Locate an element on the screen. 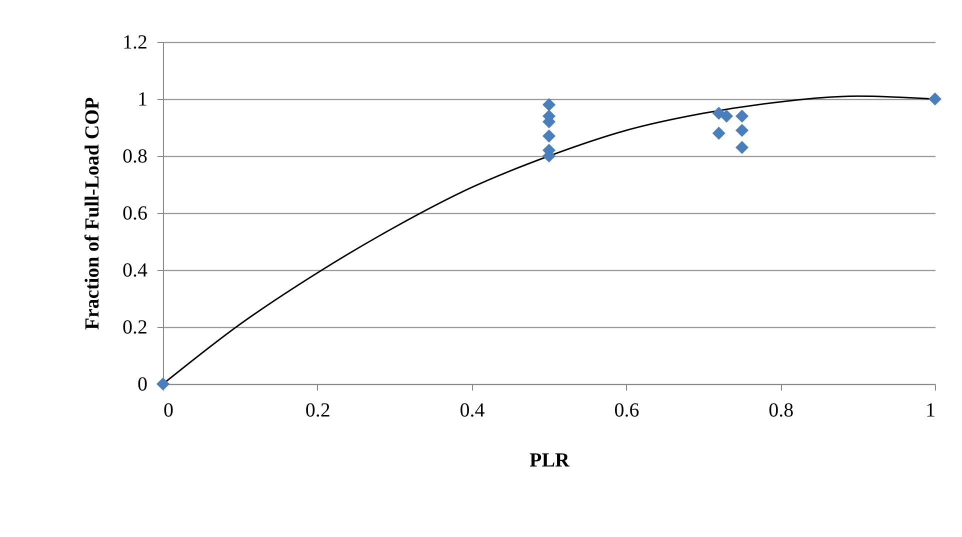 Image resolution: width=962 pixels, height=537 pixels. x-tick-label: 0 is located at coordinates (169, 411).